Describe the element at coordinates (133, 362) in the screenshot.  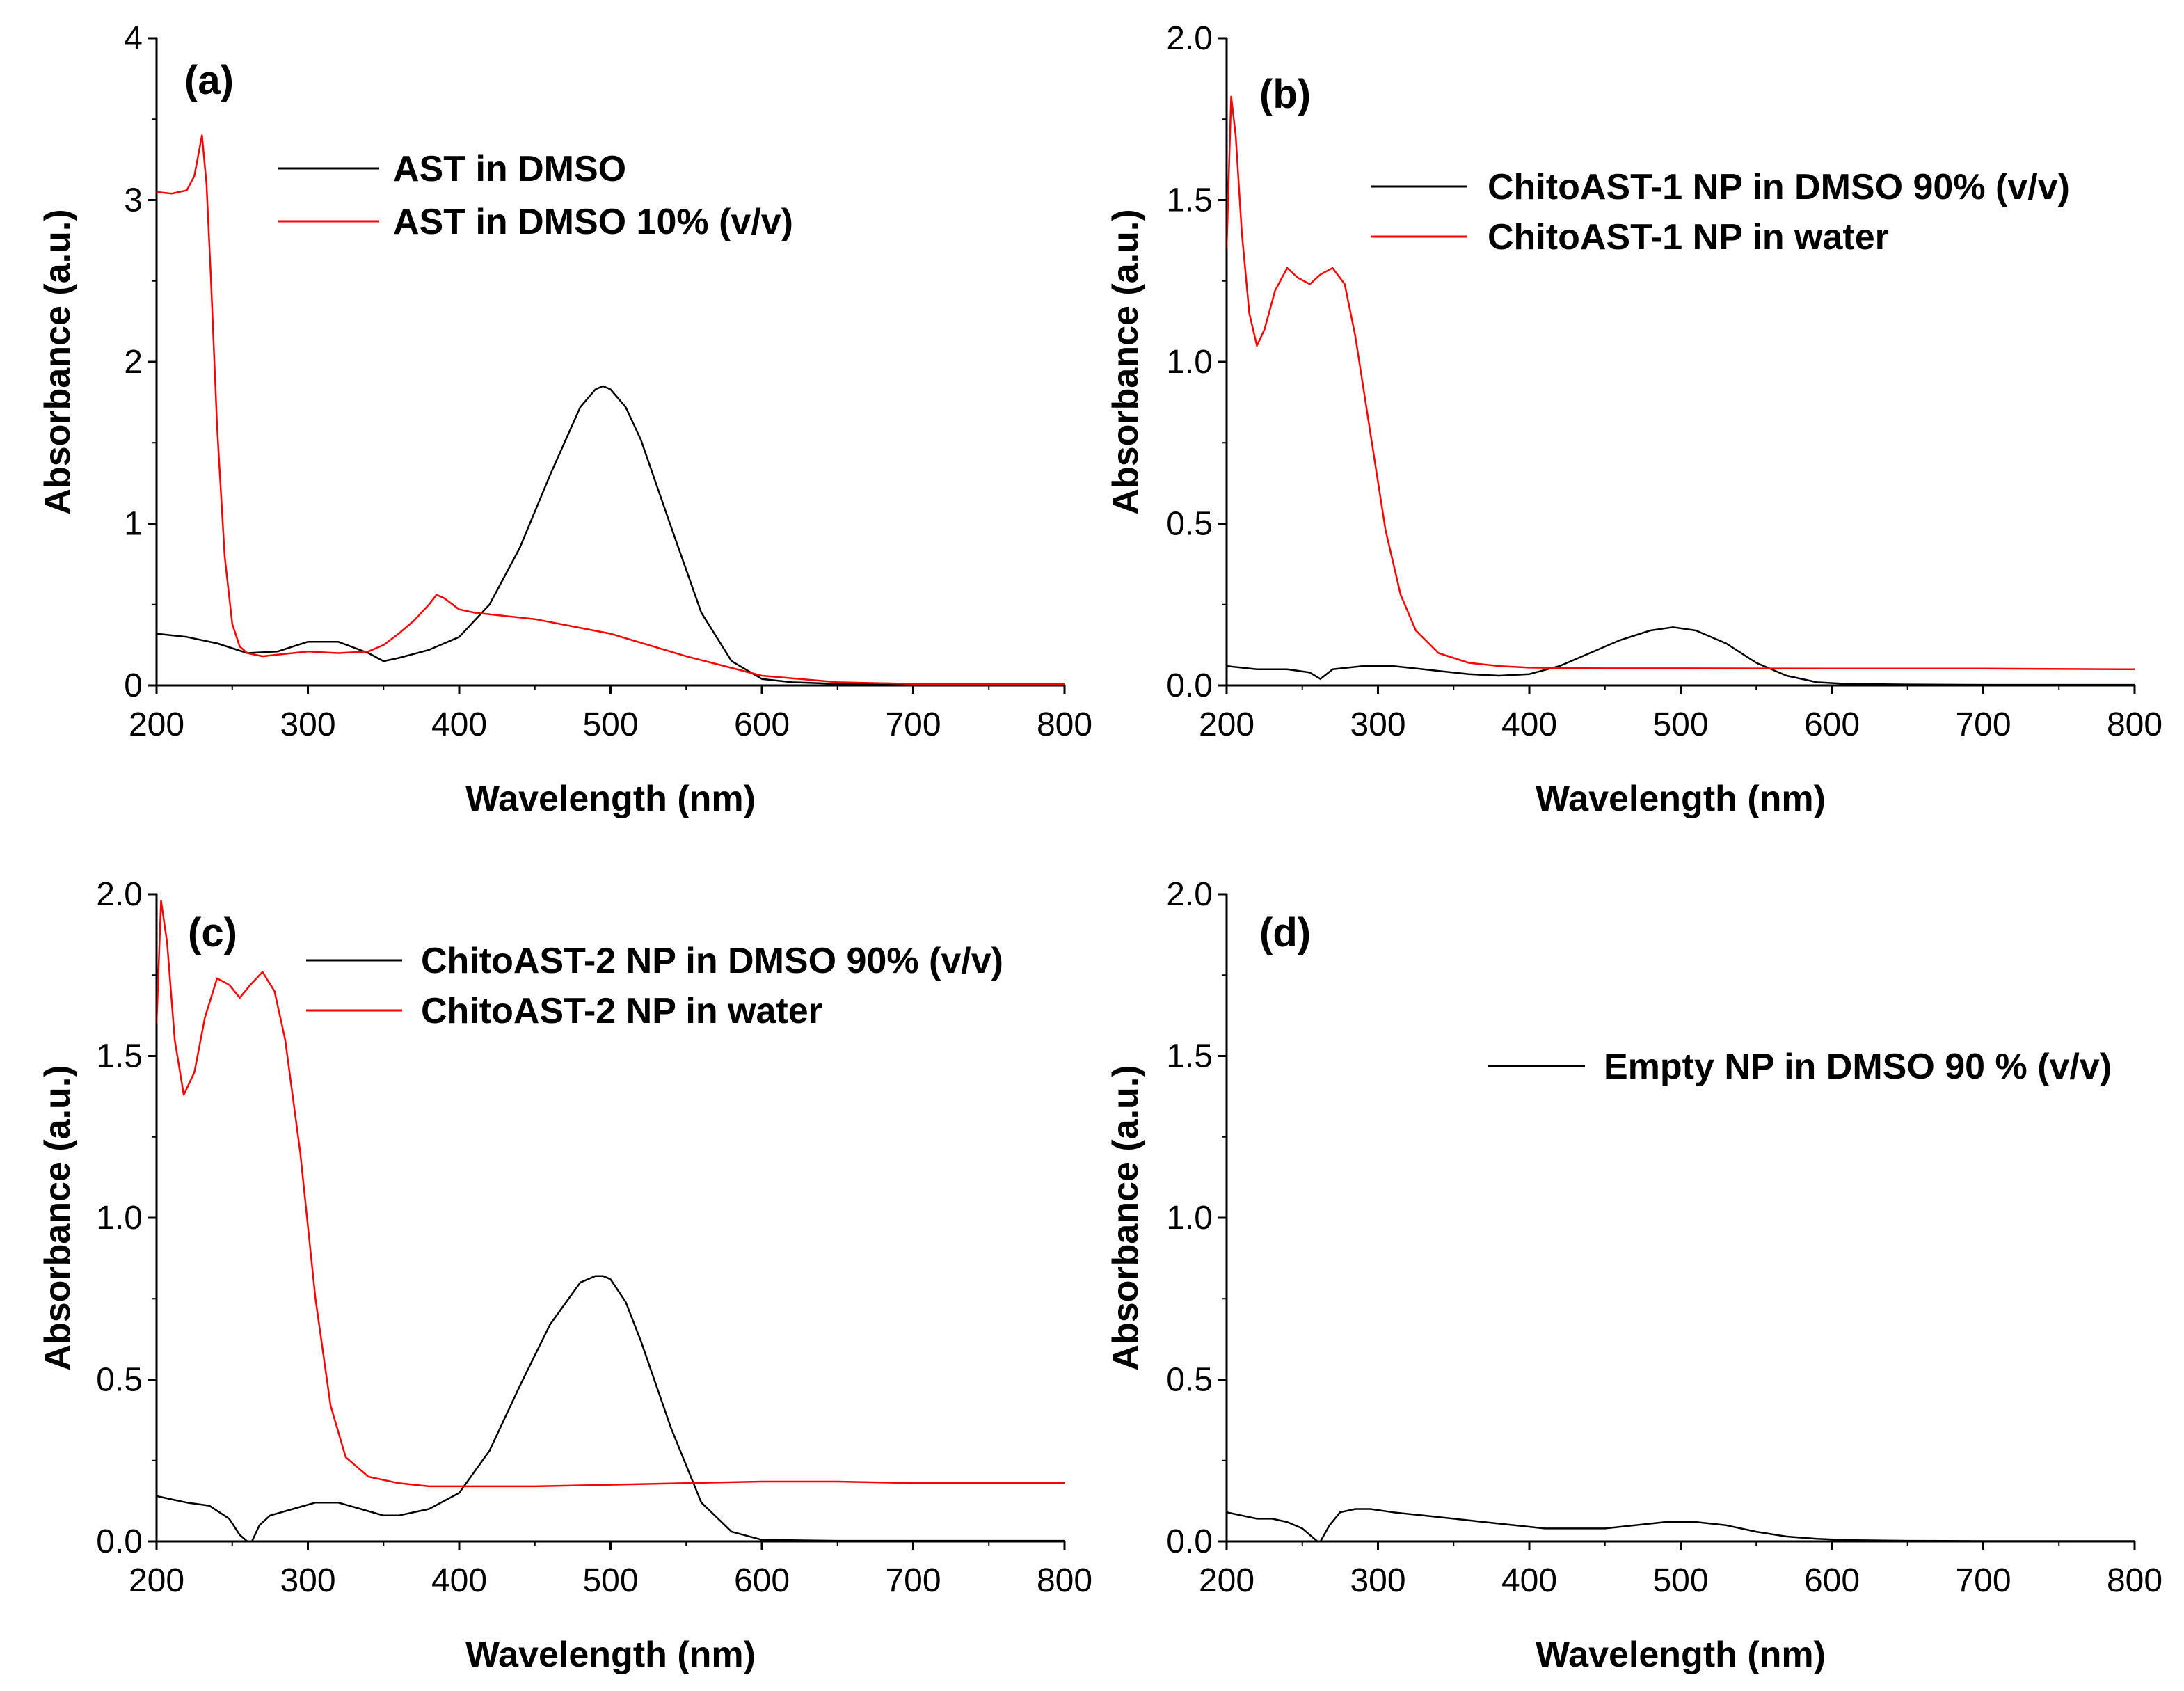
I see `y-tick-label: 2` at that location.